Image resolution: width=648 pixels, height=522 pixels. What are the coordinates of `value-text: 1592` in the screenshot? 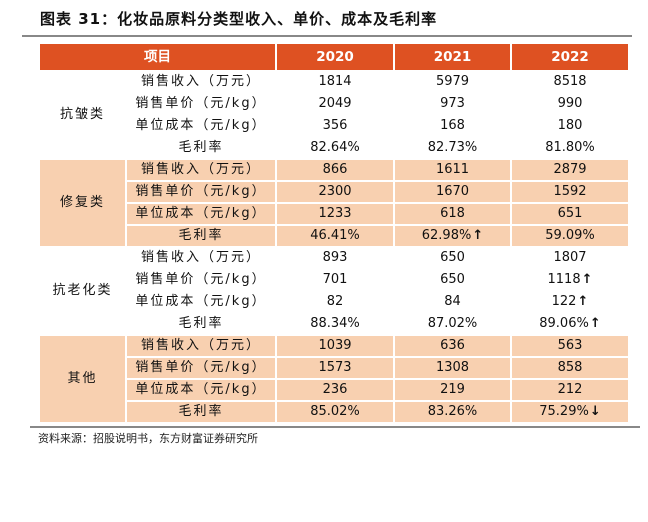 It's located at (570, 191).